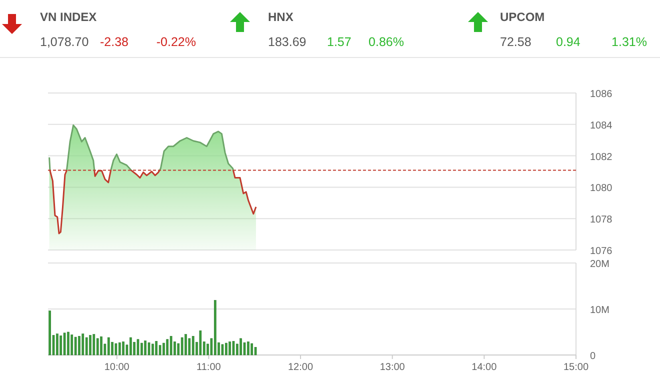  What do you see at coordinates (176, 42) in the screenshot?
I see `data-label: -0.22%` at bounding box center [176, 42].